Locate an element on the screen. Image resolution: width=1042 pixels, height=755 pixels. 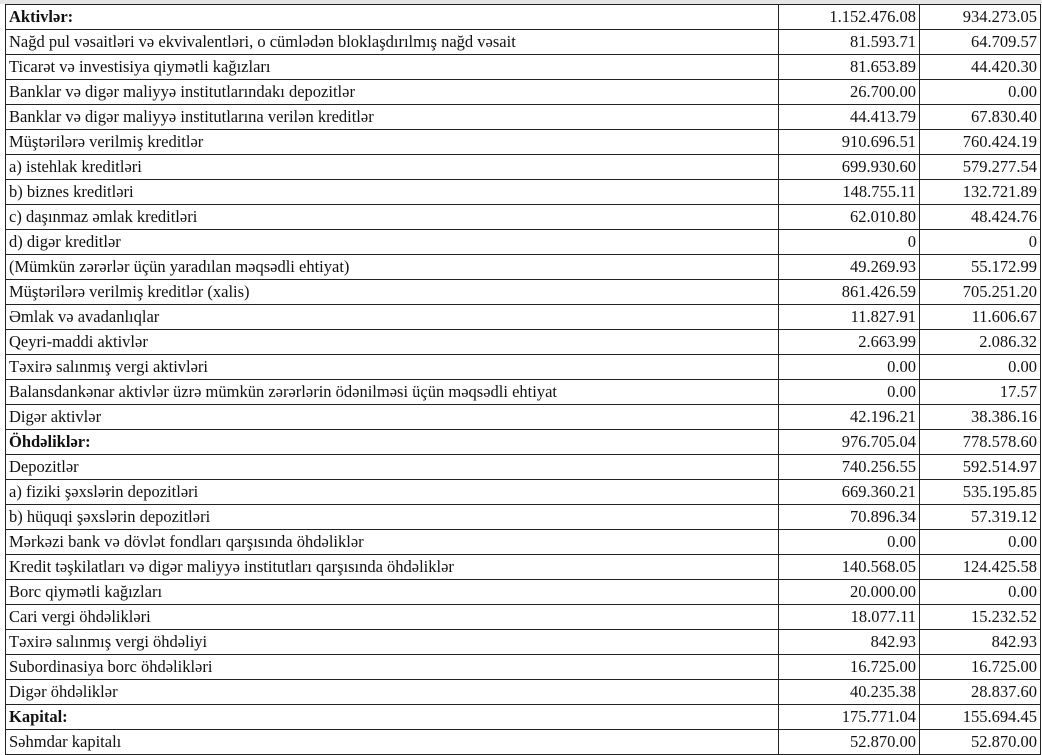
value-previous: 934.273.05 is located at coordinates (980, 17).